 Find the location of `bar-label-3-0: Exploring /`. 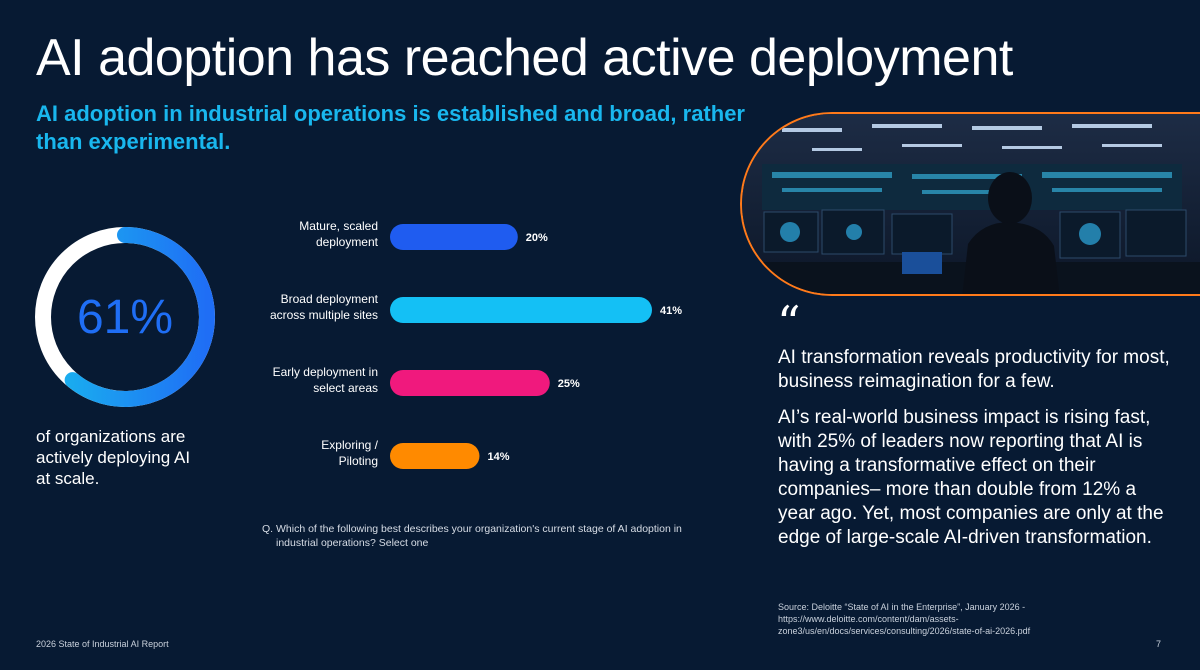

bar-label-3-0: Exploring / is located at coordinates (349, 445).